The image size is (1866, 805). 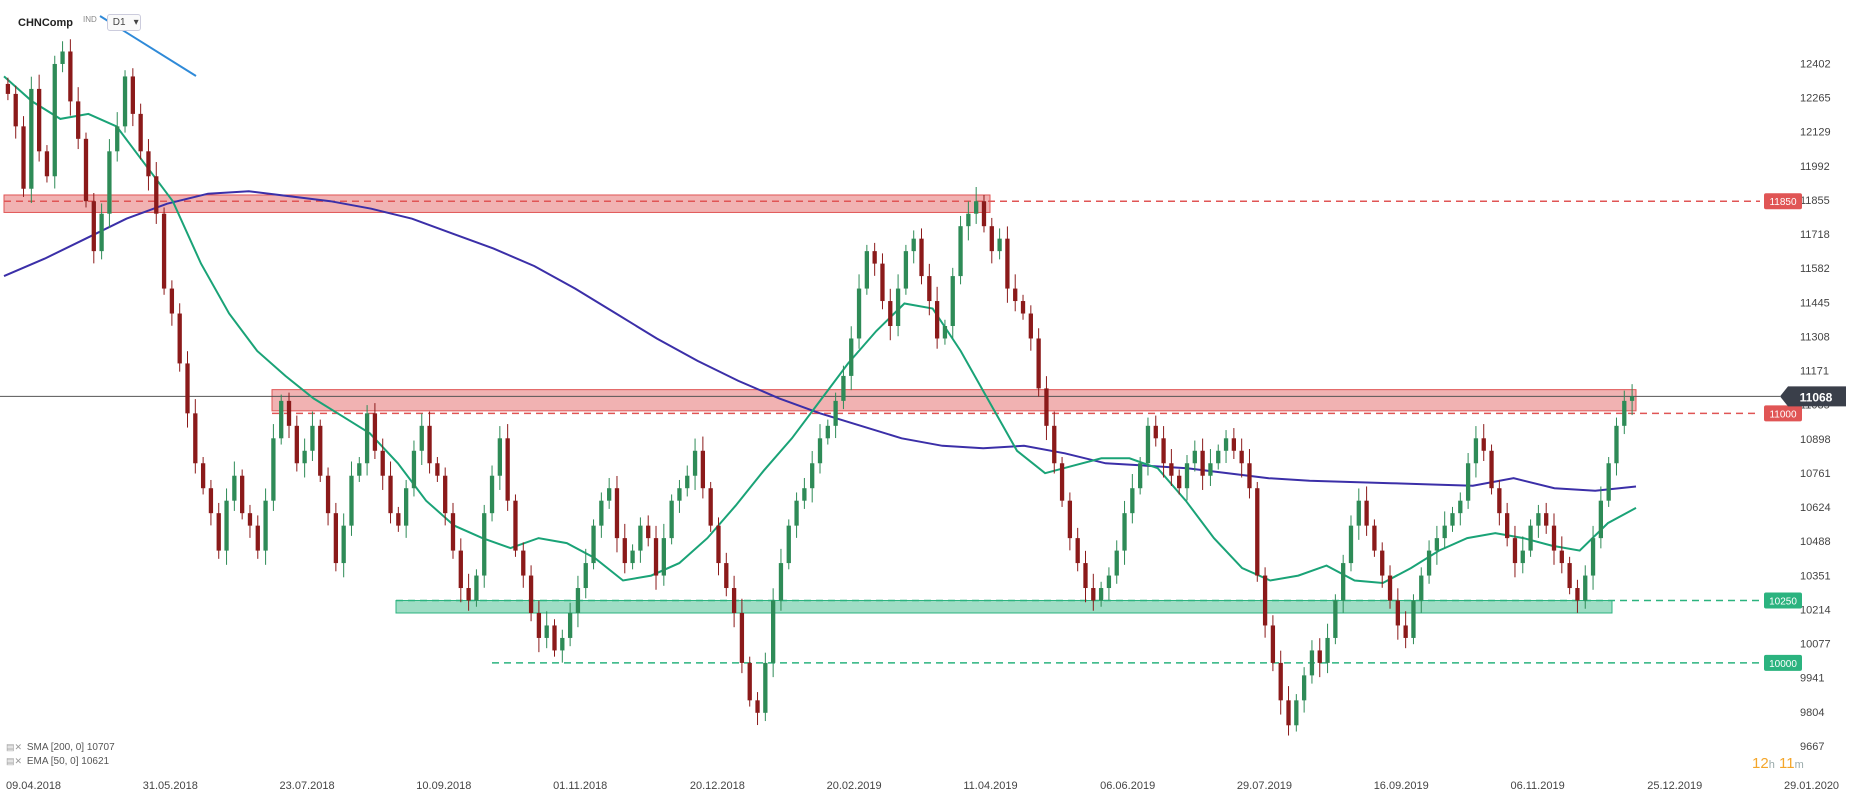 What do you see at coordinates (580, 786) in the screenshot?
I see `x-tick-label: 01.11.2018` at bounding box center [580, 786].